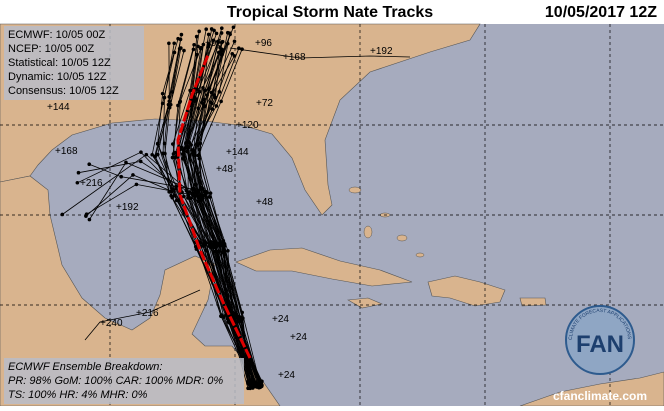  What do you see at coordinates (91, 183) in the screenshot?
I see `track-label: +216` at bounding box center [91, 183].